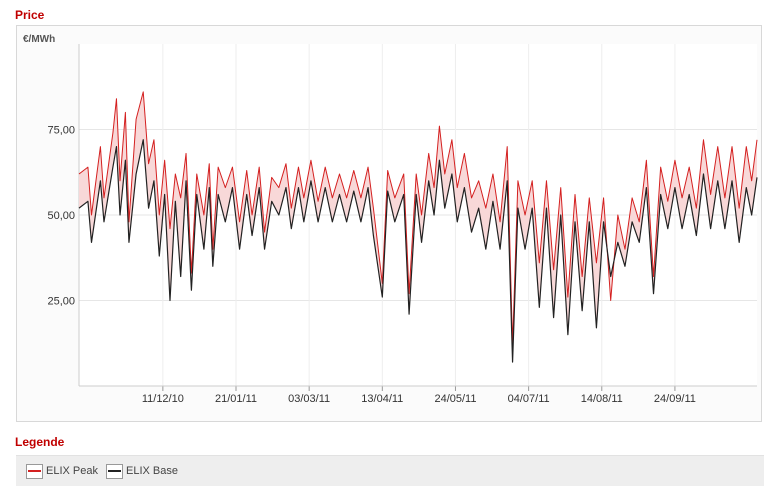  Describe the element at coordinates (675, 399) in the screenshot. I see `x-tick-label: 24/09/11` at that location.